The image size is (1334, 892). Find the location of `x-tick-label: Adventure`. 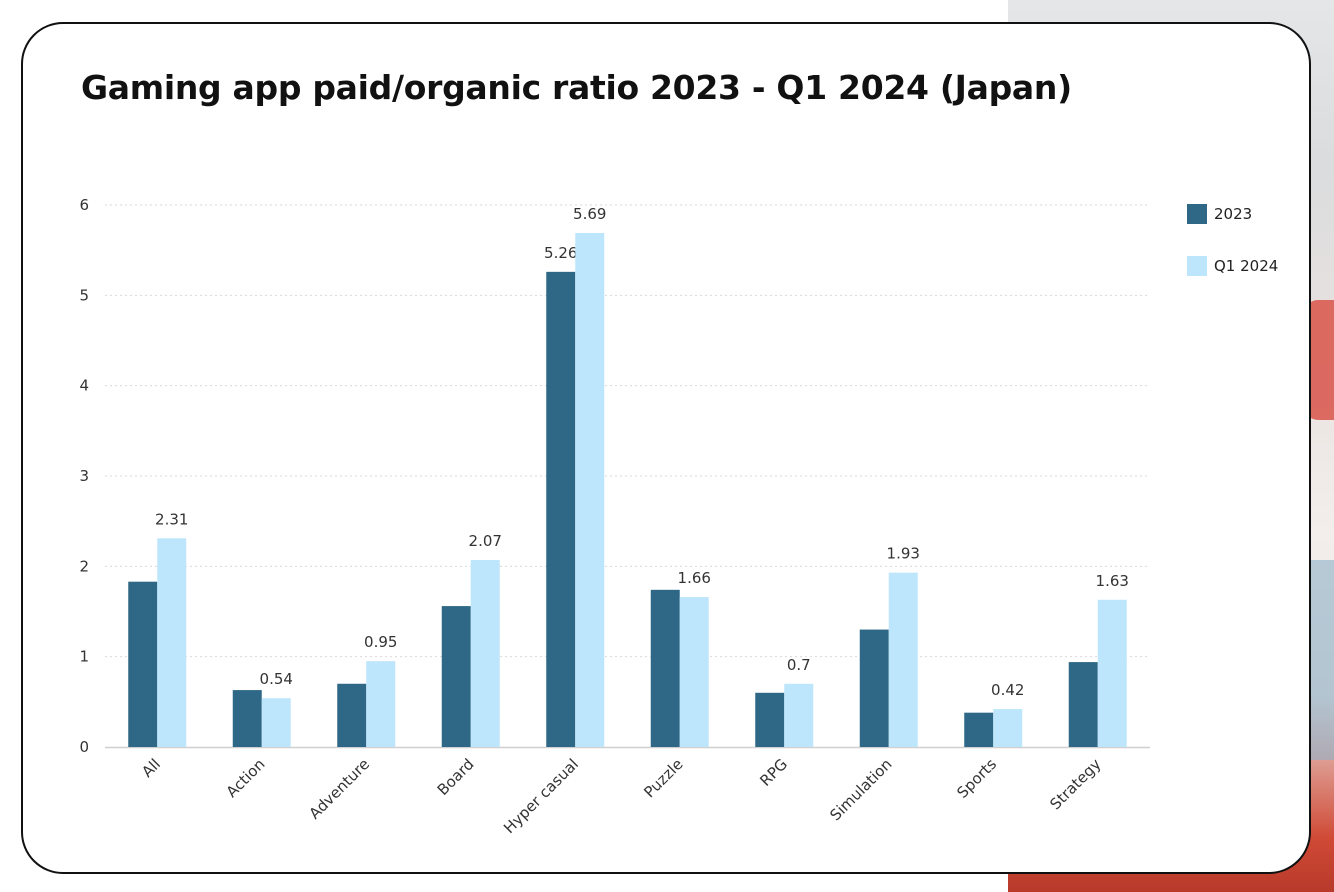

x-tick-label: Adventure is located at coordinates (339, 789).